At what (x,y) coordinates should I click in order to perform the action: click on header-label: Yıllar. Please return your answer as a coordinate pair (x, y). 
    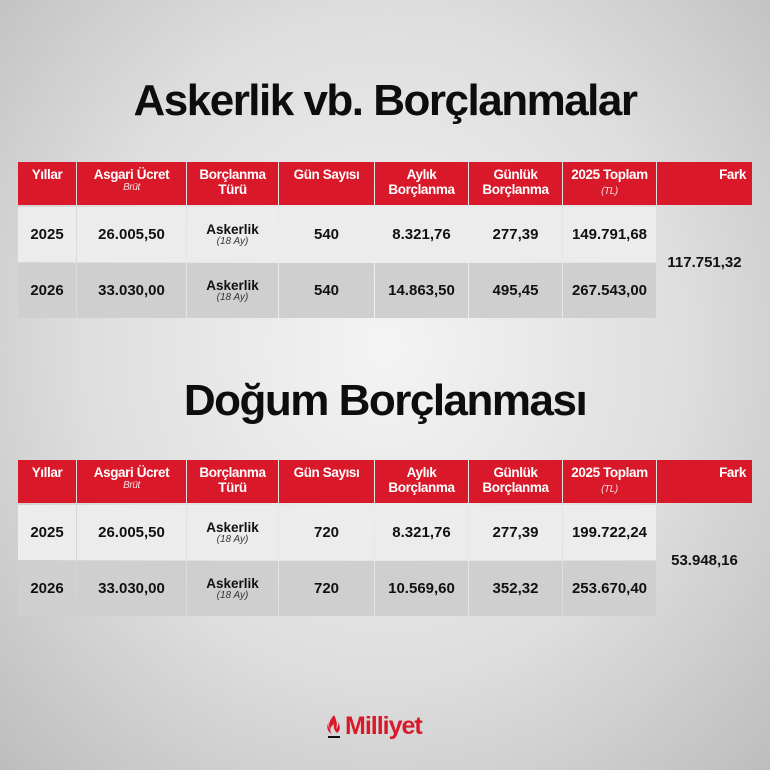
    Looking at the image, I should click on (47, 472).